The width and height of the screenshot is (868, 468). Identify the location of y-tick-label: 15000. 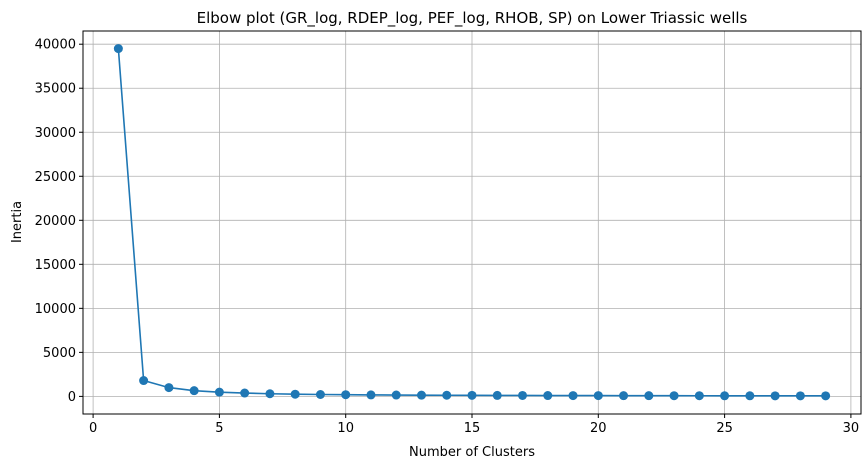
(55, 265).